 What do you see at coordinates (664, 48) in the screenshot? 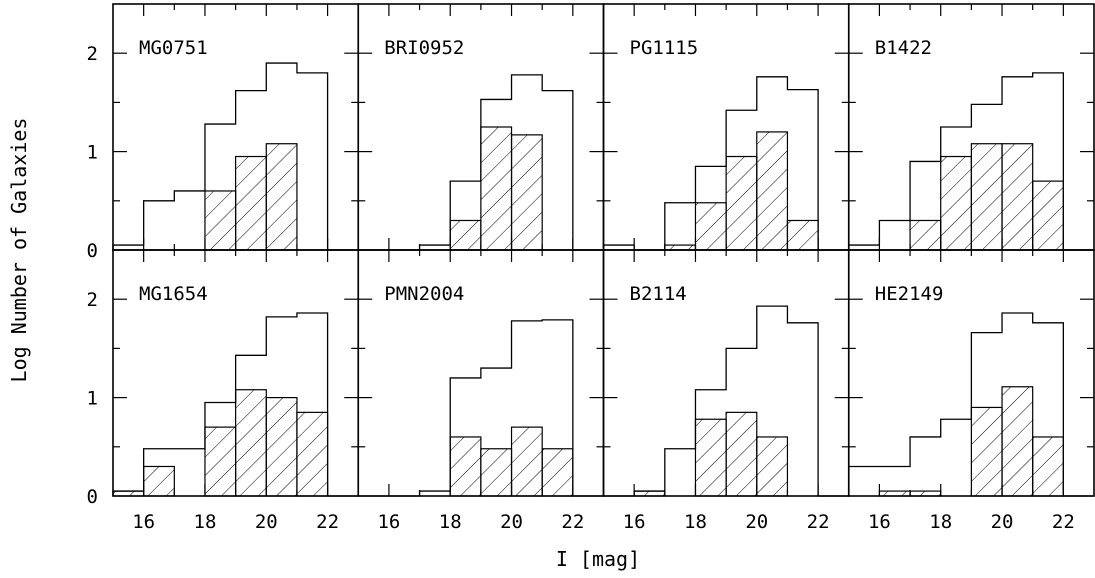
I see `panel-label: PG1115` at bounding box center [664, 48].